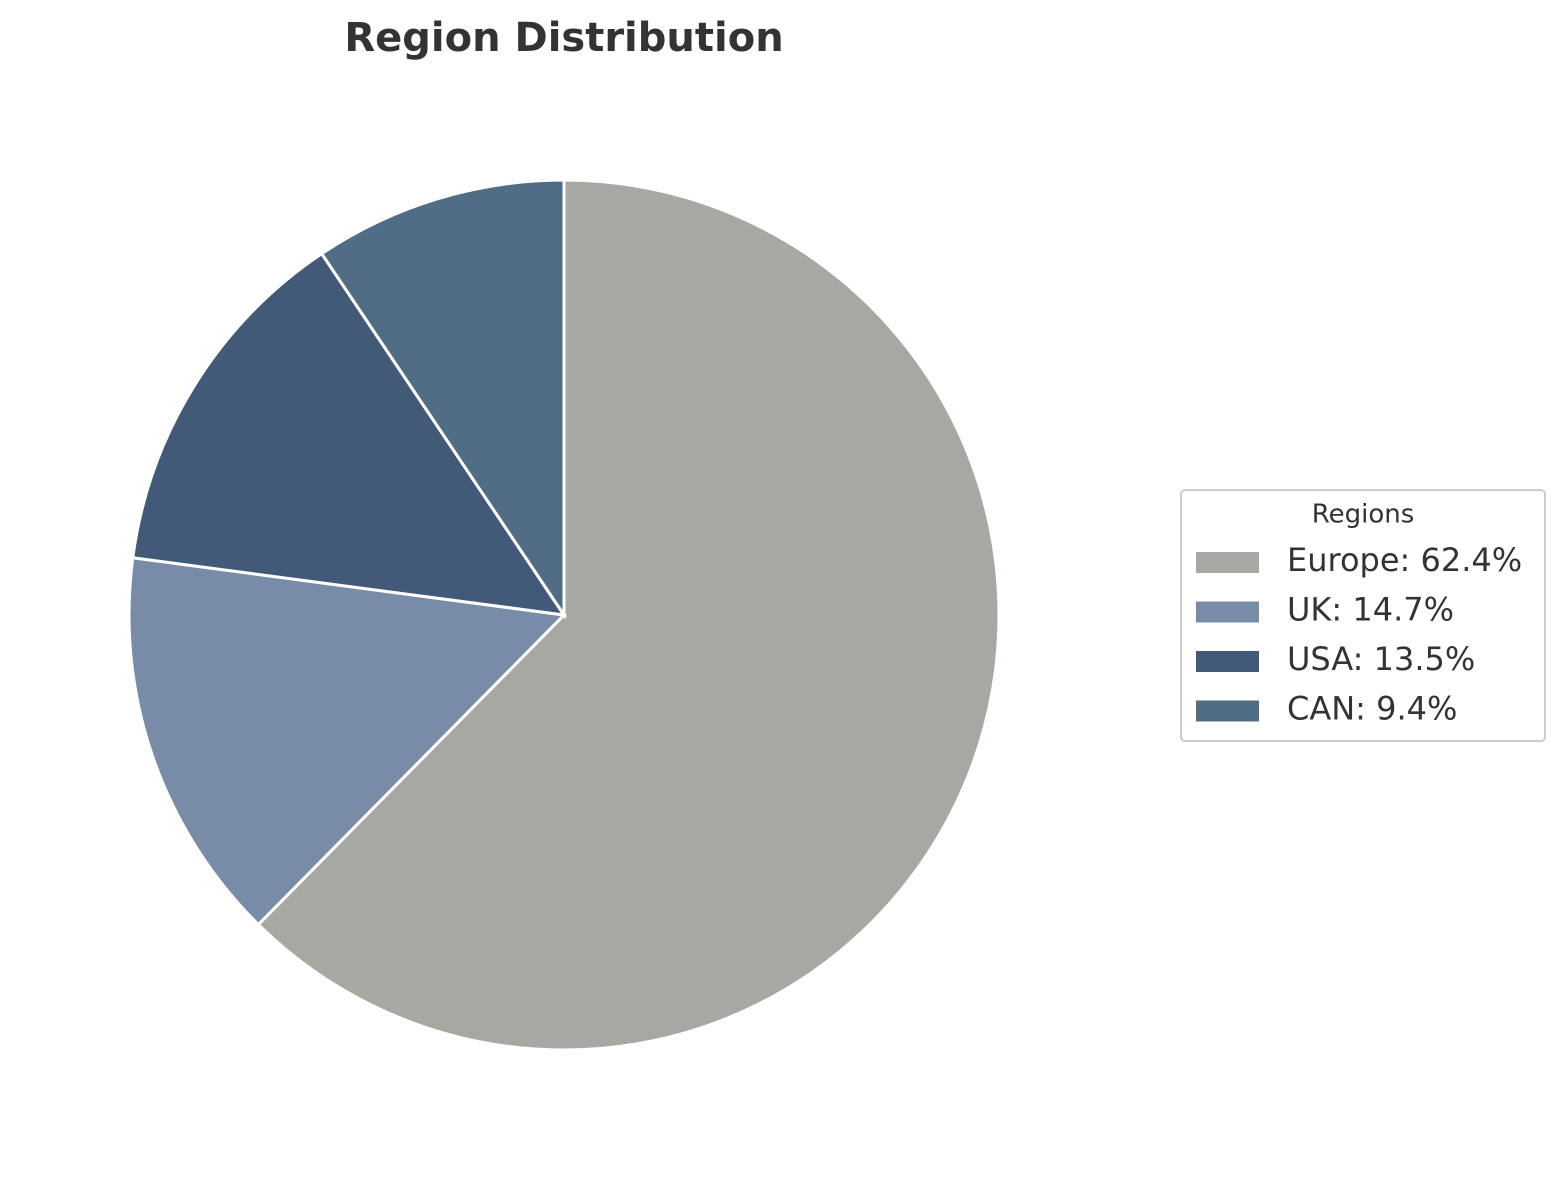  Describe the element at coordinates (1370, 610) in the screenshot. I see `legend-label: UK: 14.7%` at that location.